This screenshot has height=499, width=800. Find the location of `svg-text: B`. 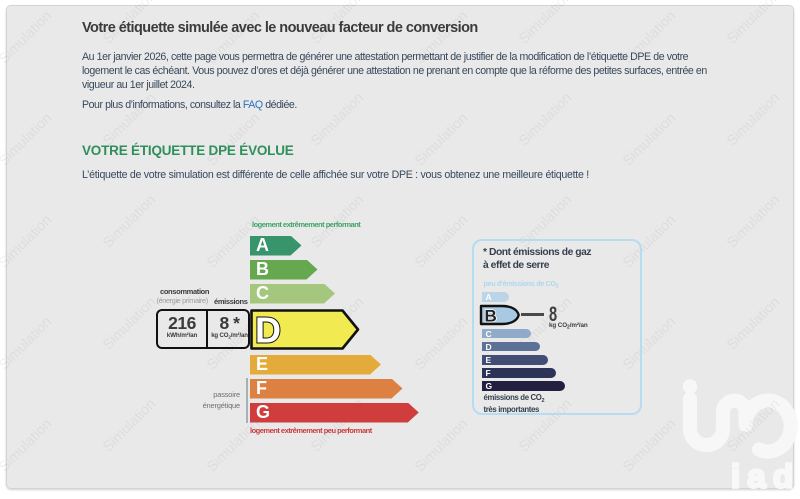

svg-text: B is located at coordinates (491, 316).